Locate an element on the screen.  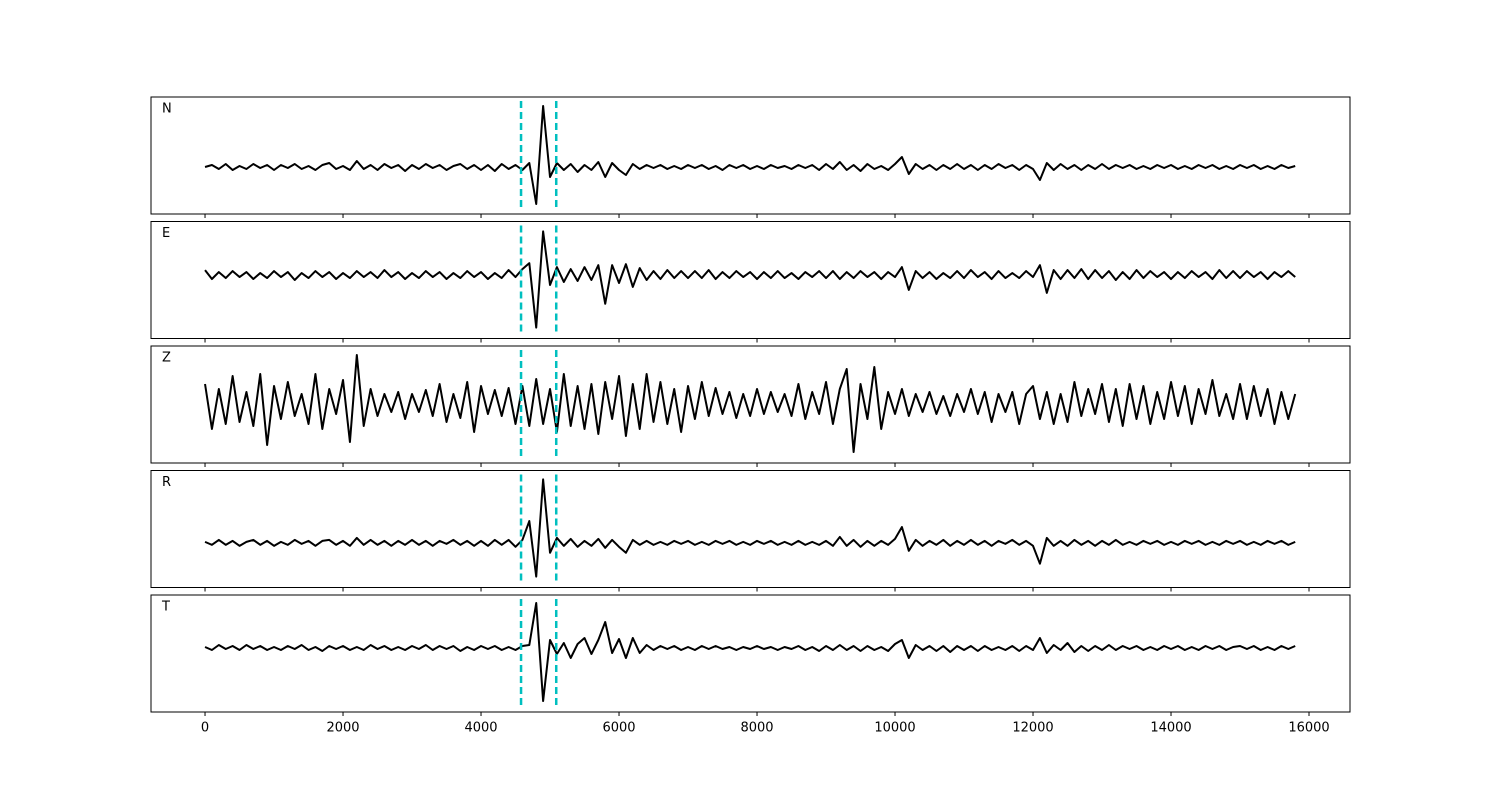
x-tick-label: 16000 is located at coordinates (1308, 728).